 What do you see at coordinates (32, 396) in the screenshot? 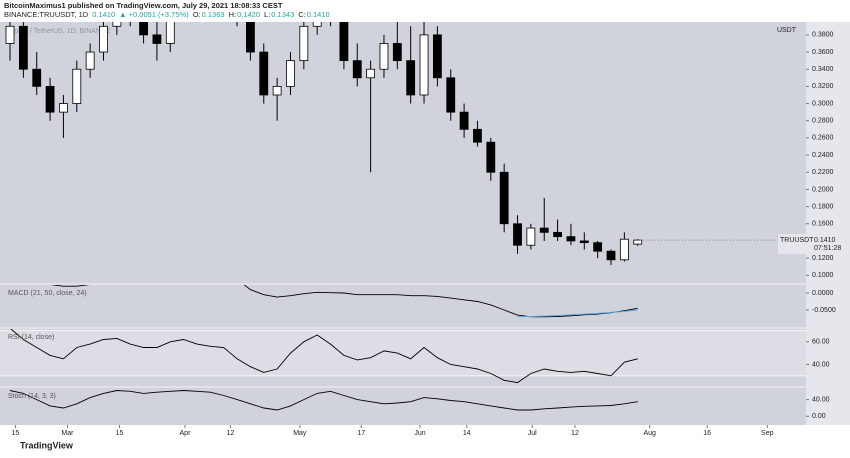
I see `pane-label: Stoch (14, 3, 3)` at bounding box center [32, 396].